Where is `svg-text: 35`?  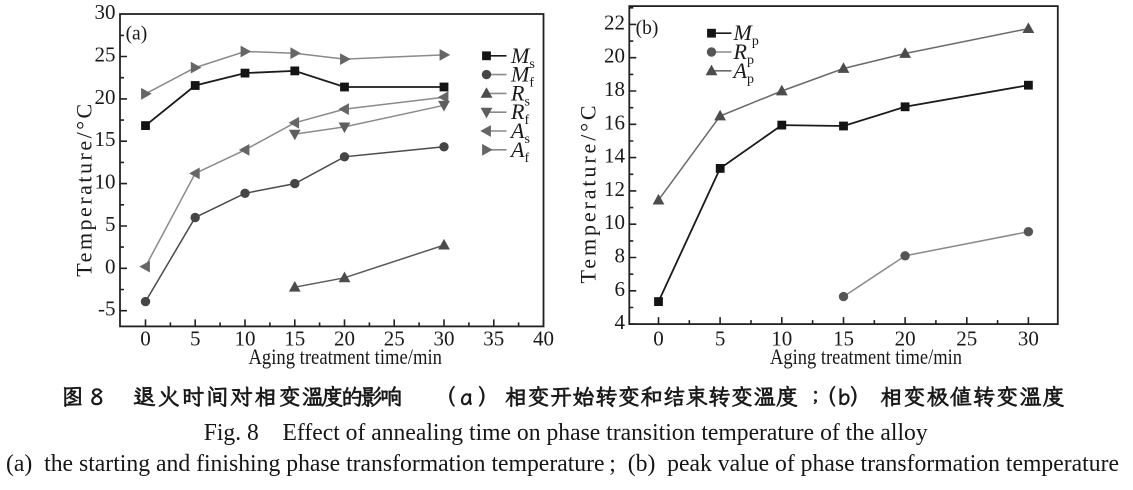
svg-text: 35 is located at coordinates (493, 339).